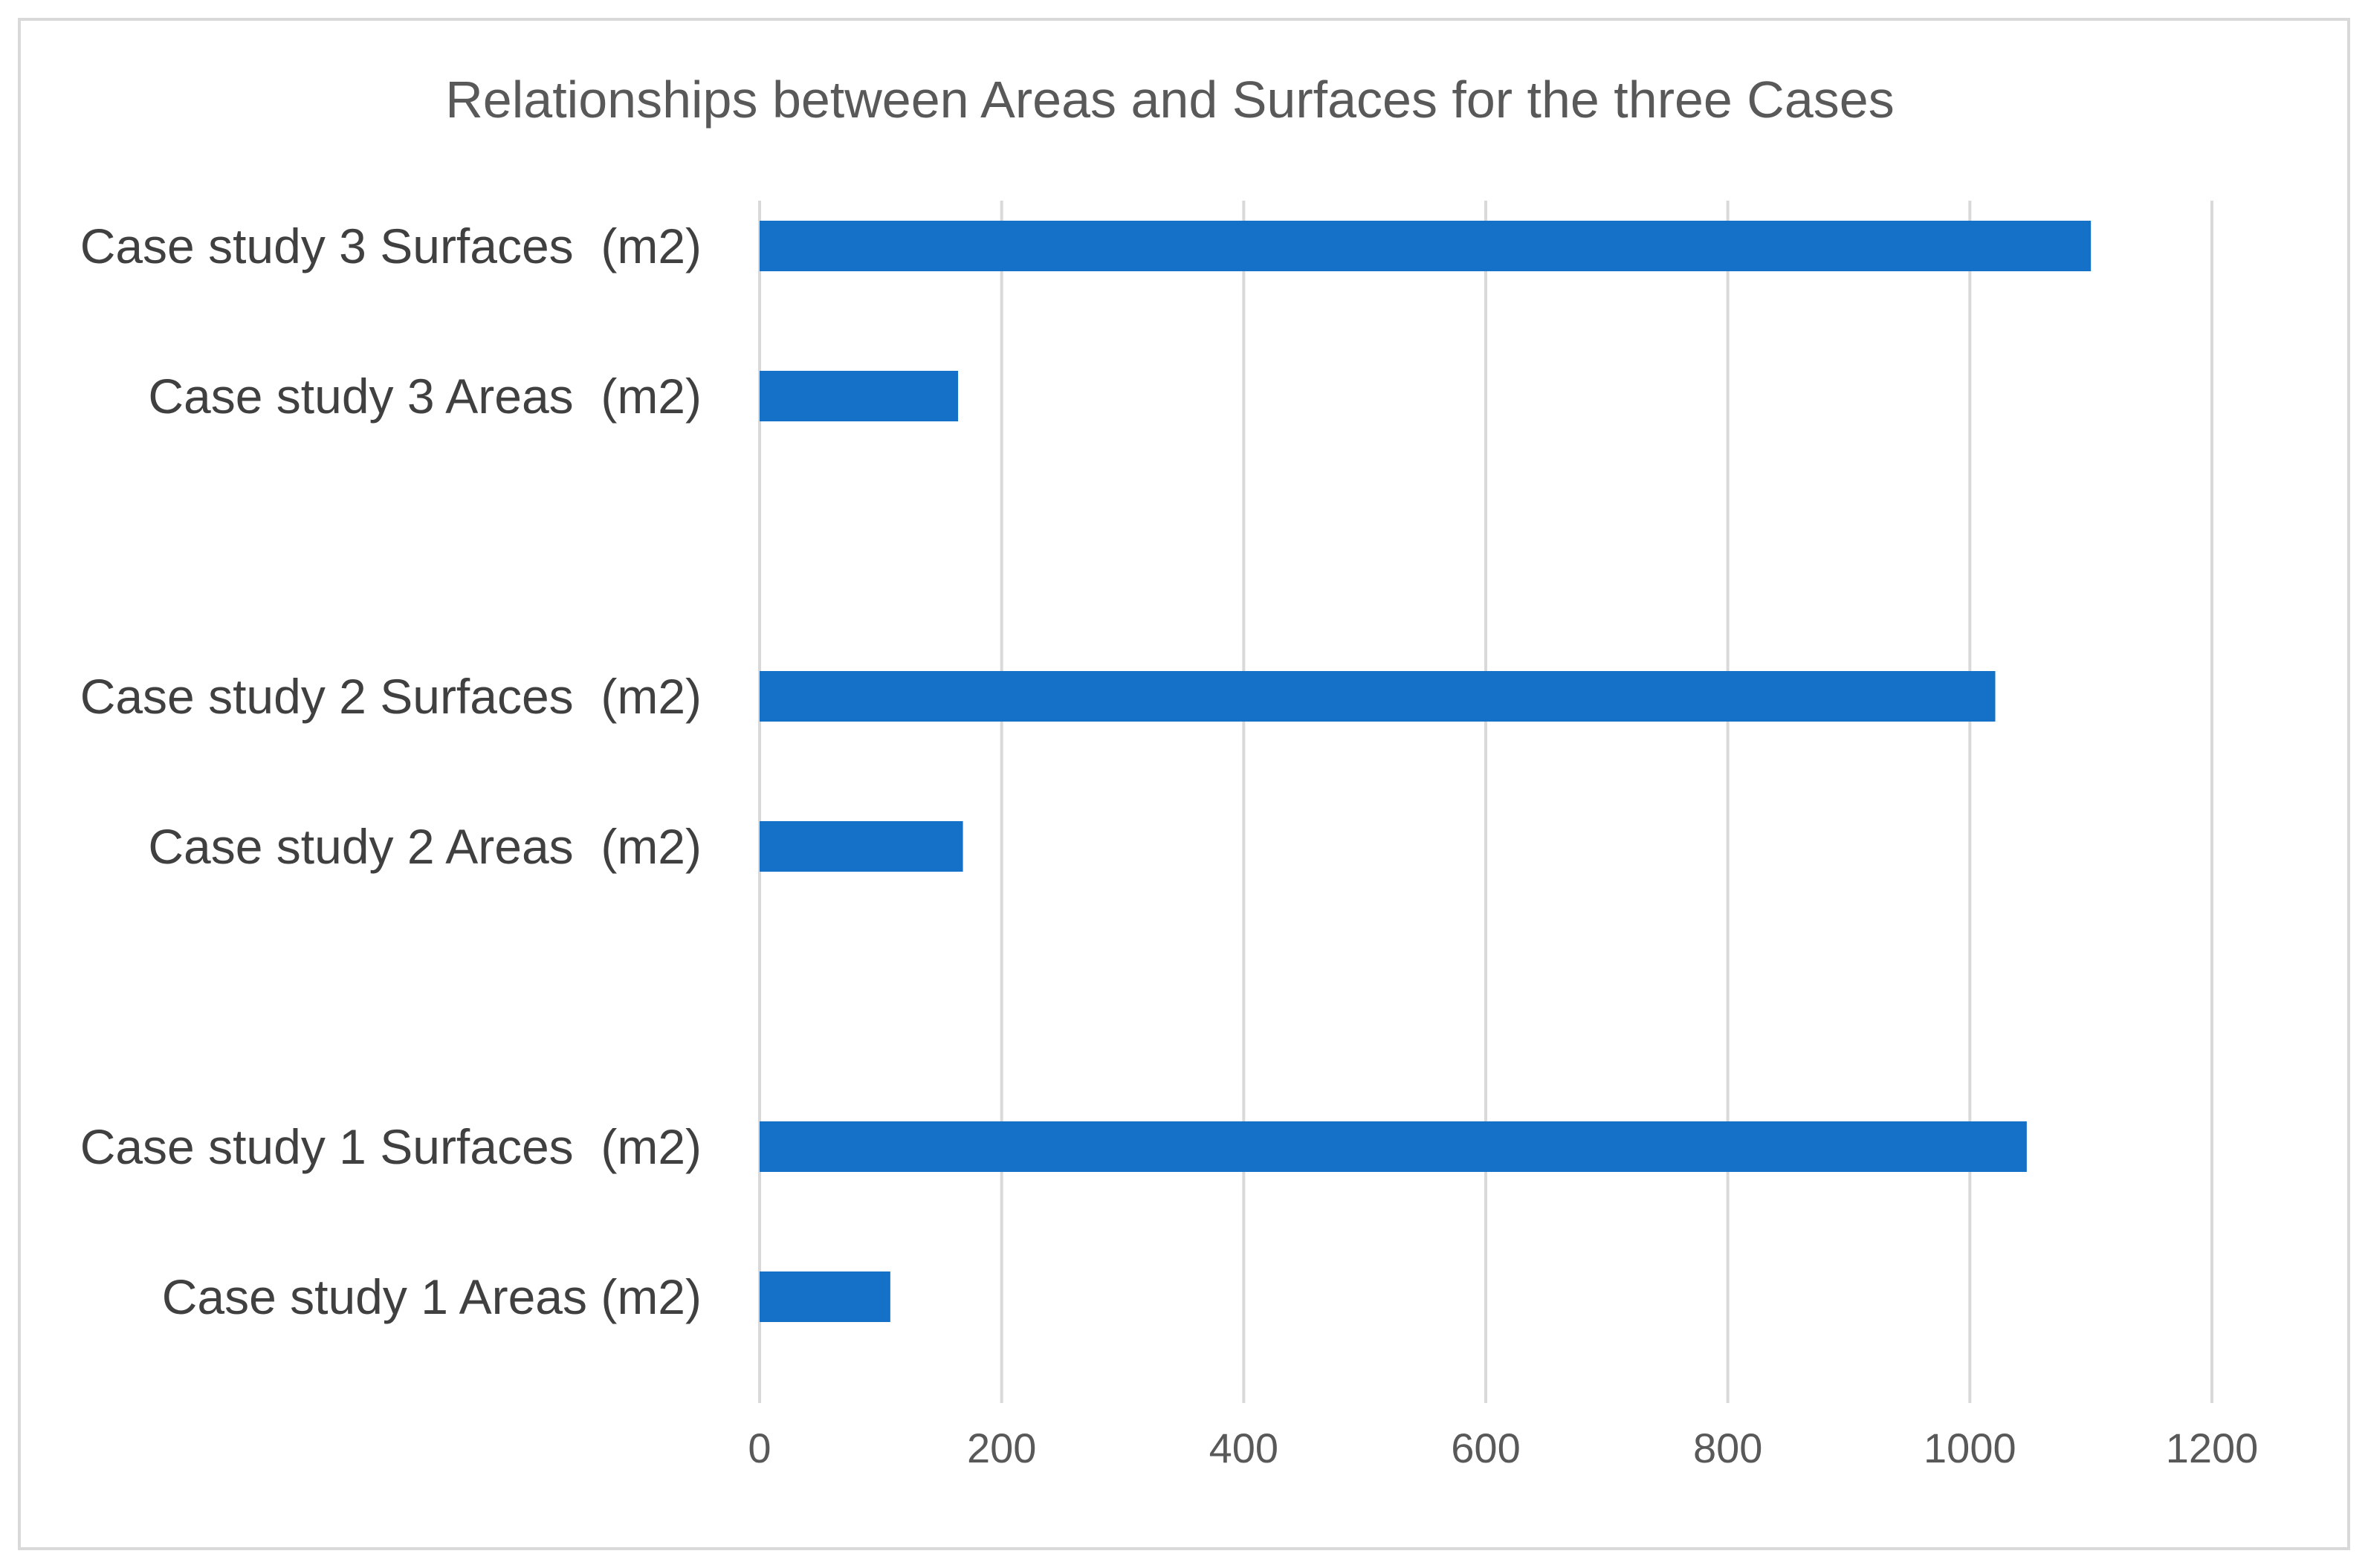 The image size is (2368, 1568). Describe the element at coordinates (432, 1296) in the screenshot. I see `category-label: Case study 1 Areas (m2)` at that location.